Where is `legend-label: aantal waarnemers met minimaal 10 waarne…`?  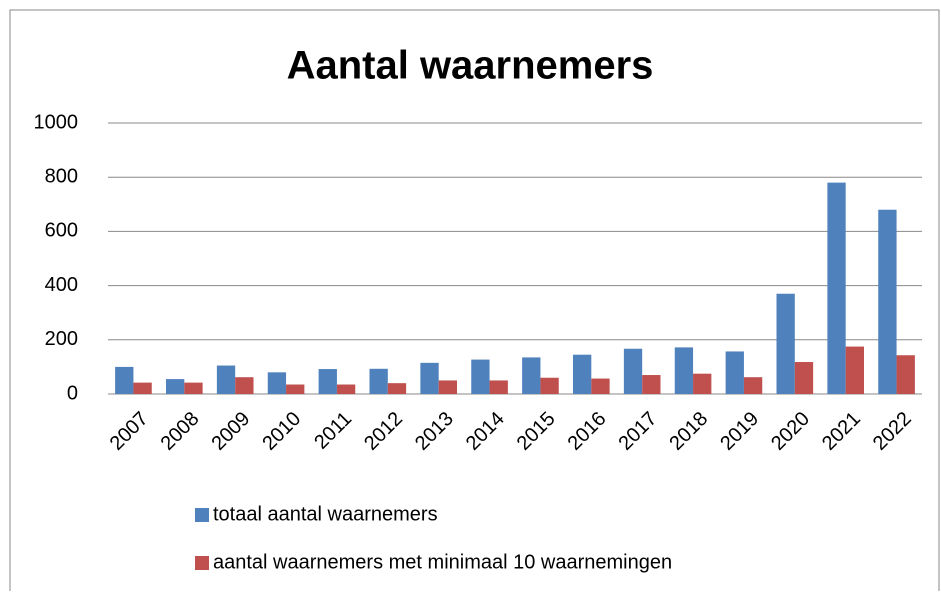
legend-label: aantal waarnemers met minimaal 10 waarne… is located at coordinates (442, 562).